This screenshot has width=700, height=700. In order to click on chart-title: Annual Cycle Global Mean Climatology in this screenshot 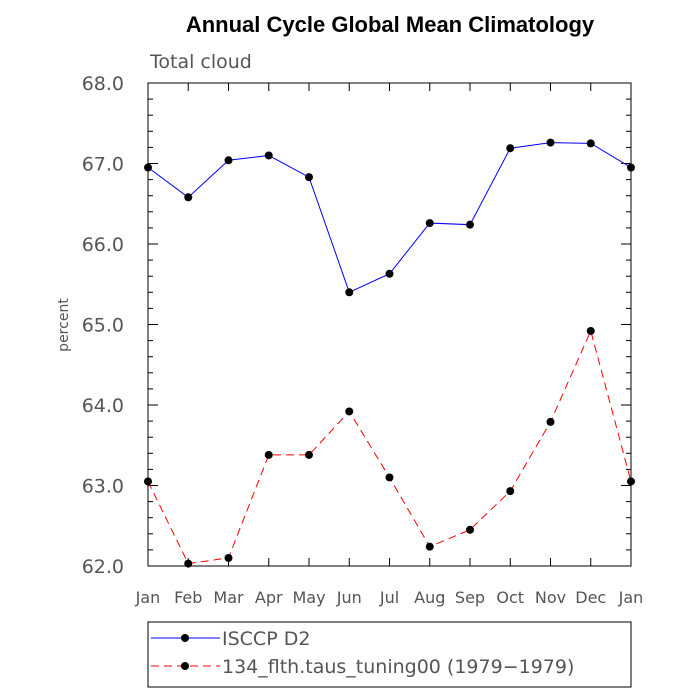, I will do `click(390, 24)`.